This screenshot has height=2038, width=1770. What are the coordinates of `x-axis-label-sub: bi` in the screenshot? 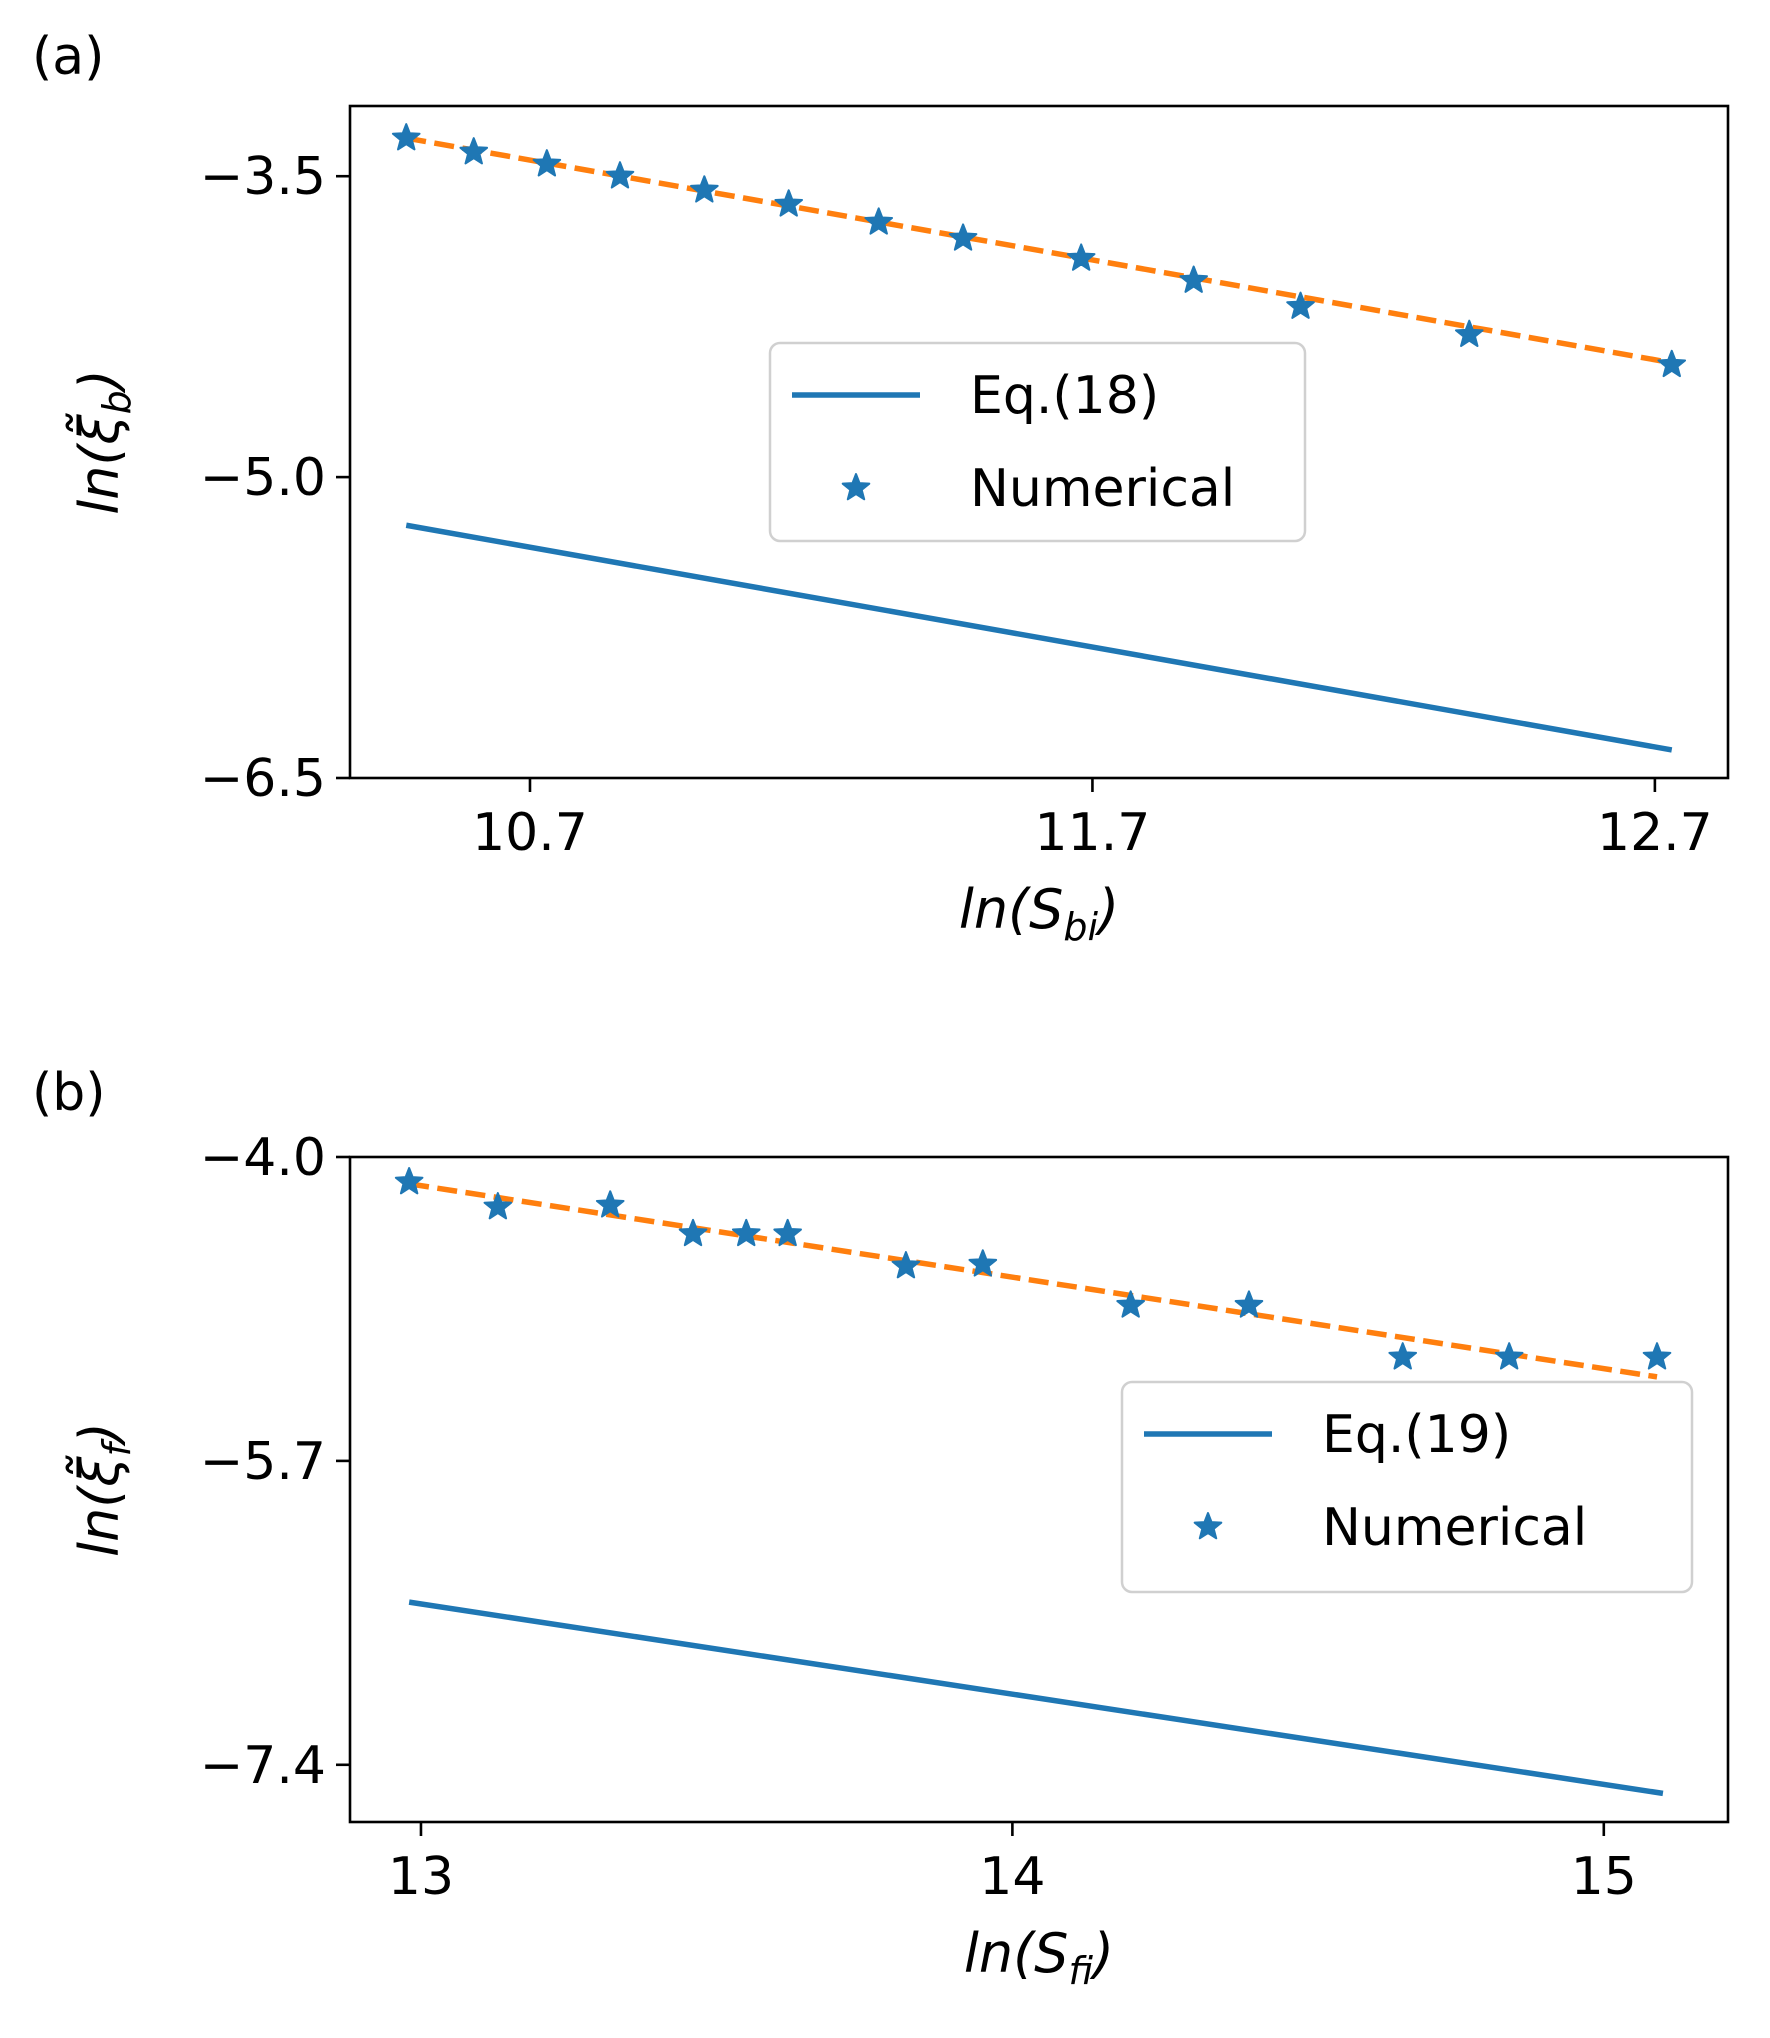 It's located at (1080, 927).